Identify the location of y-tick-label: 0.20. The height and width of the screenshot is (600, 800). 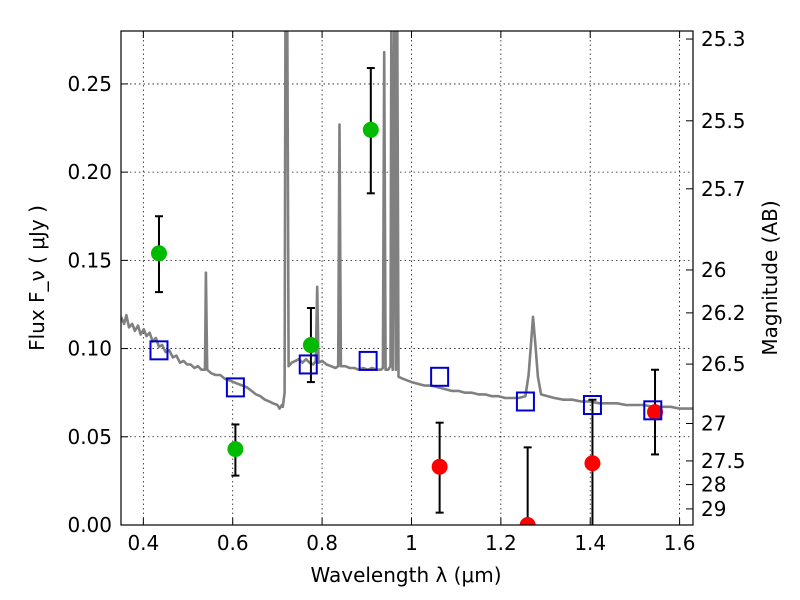
(89, 172).